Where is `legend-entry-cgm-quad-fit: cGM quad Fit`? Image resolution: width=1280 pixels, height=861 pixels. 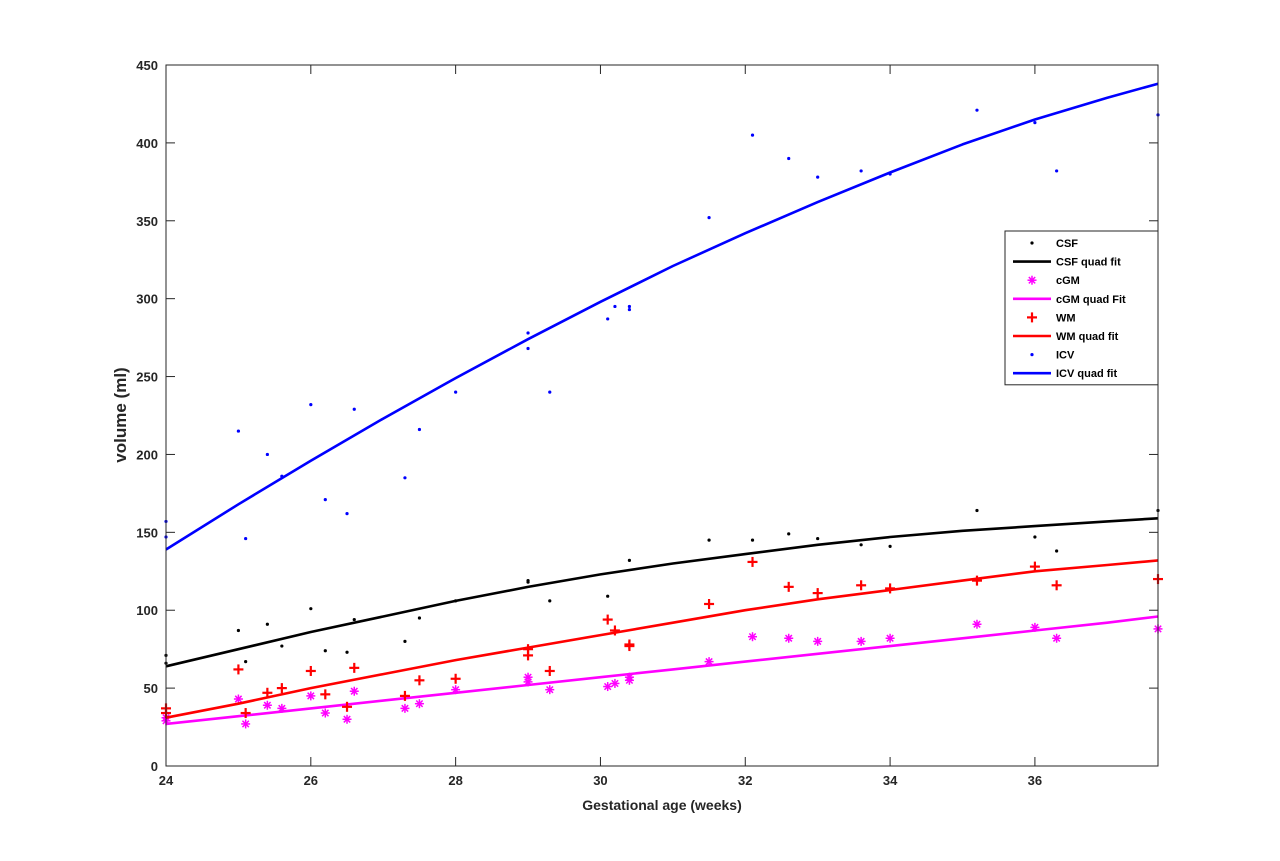 legend-entry-cgm-quad-fit: cGM quad Fit is located at coordinates (1069, 300).